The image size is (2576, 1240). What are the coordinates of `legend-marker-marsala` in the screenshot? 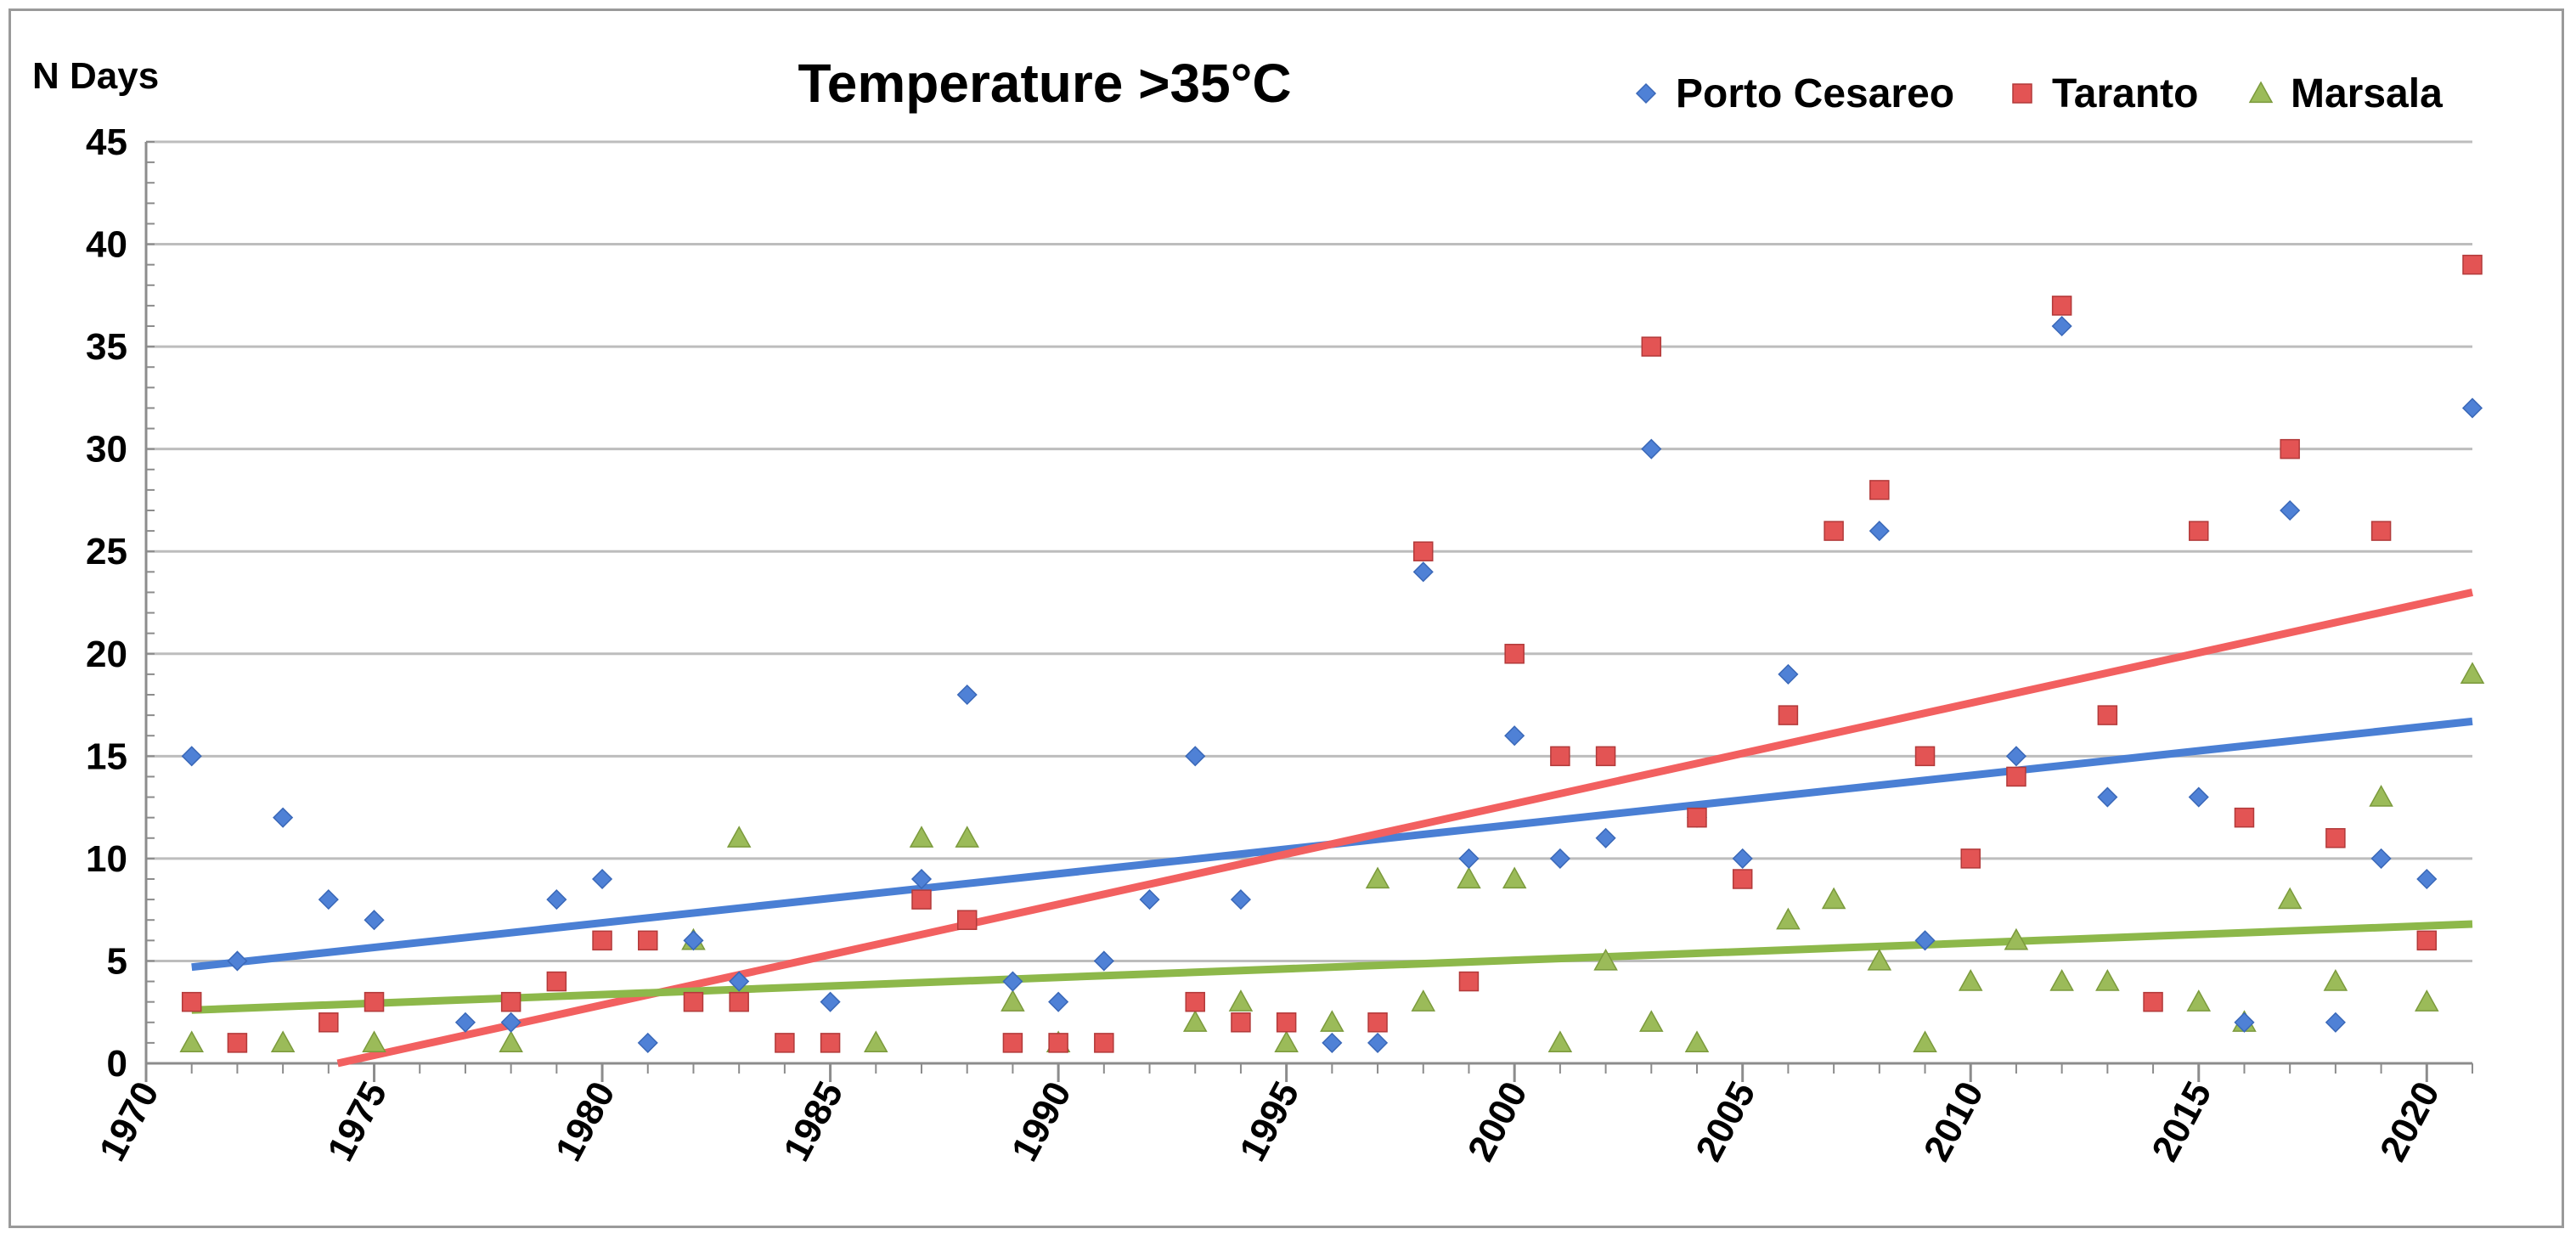 It's located at (2261, 92).